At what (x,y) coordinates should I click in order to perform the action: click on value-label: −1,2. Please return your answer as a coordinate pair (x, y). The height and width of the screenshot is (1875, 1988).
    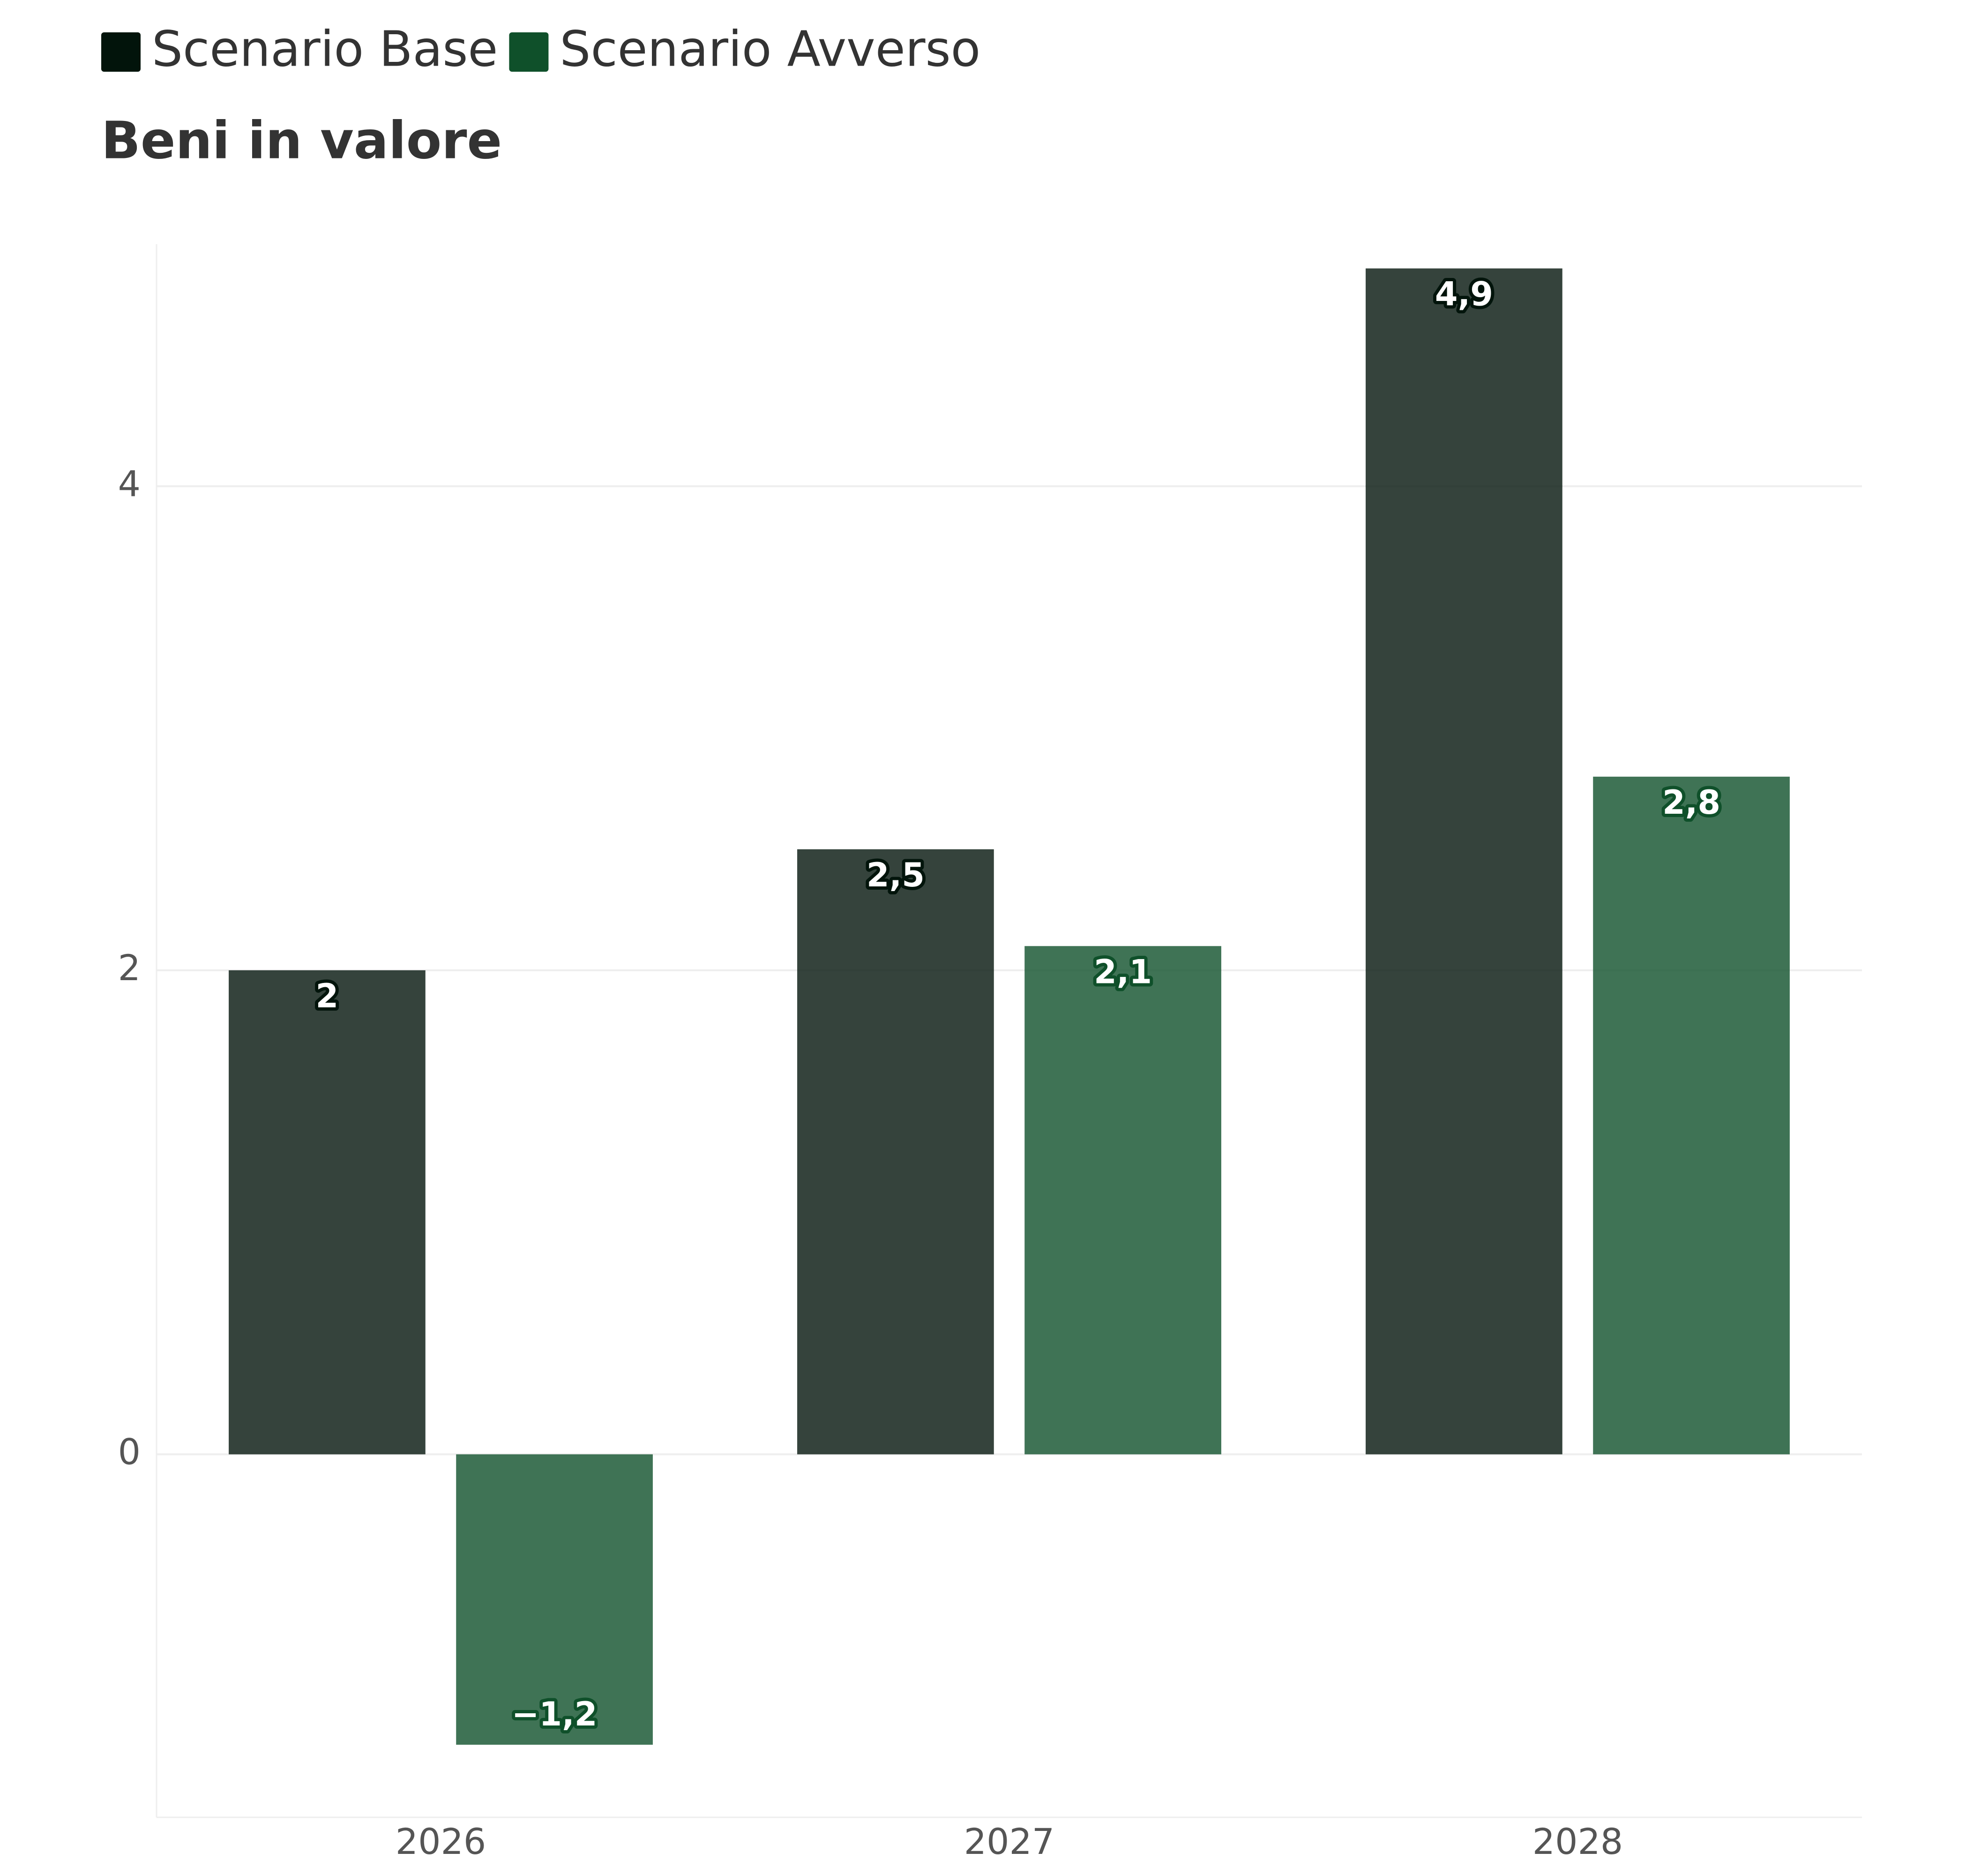
    Looking at the image, I should click on (555, 1714).